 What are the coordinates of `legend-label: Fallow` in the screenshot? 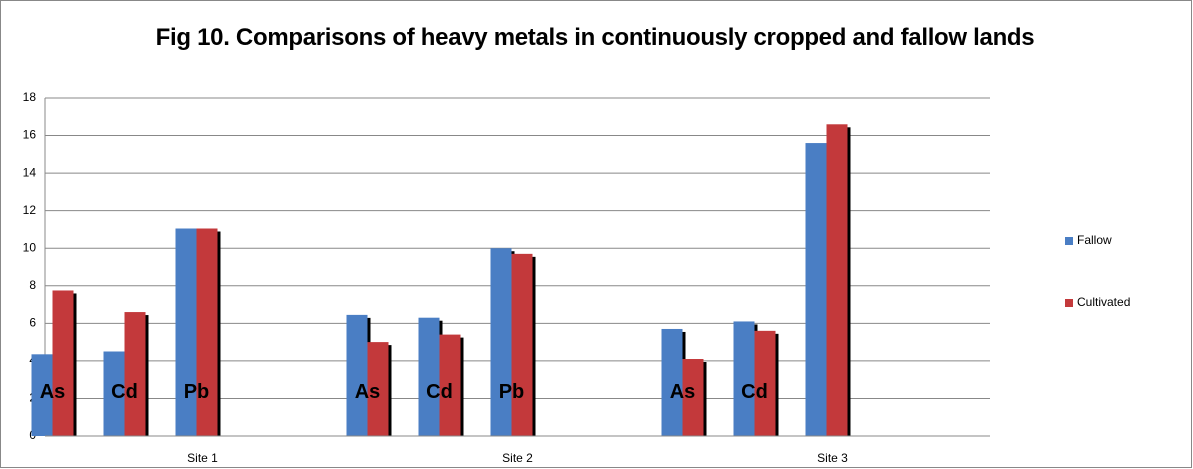 It's located at (1094, 240).